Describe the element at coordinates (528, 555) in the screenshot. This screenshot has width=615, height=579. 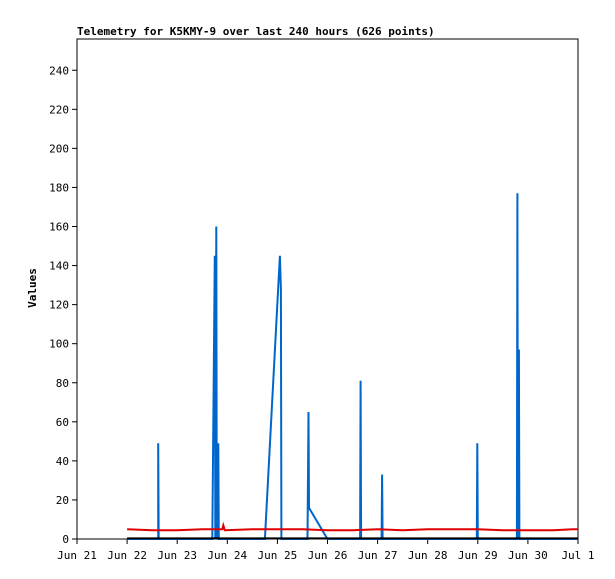
I see `x-tick-label: Jun 30` at that location.